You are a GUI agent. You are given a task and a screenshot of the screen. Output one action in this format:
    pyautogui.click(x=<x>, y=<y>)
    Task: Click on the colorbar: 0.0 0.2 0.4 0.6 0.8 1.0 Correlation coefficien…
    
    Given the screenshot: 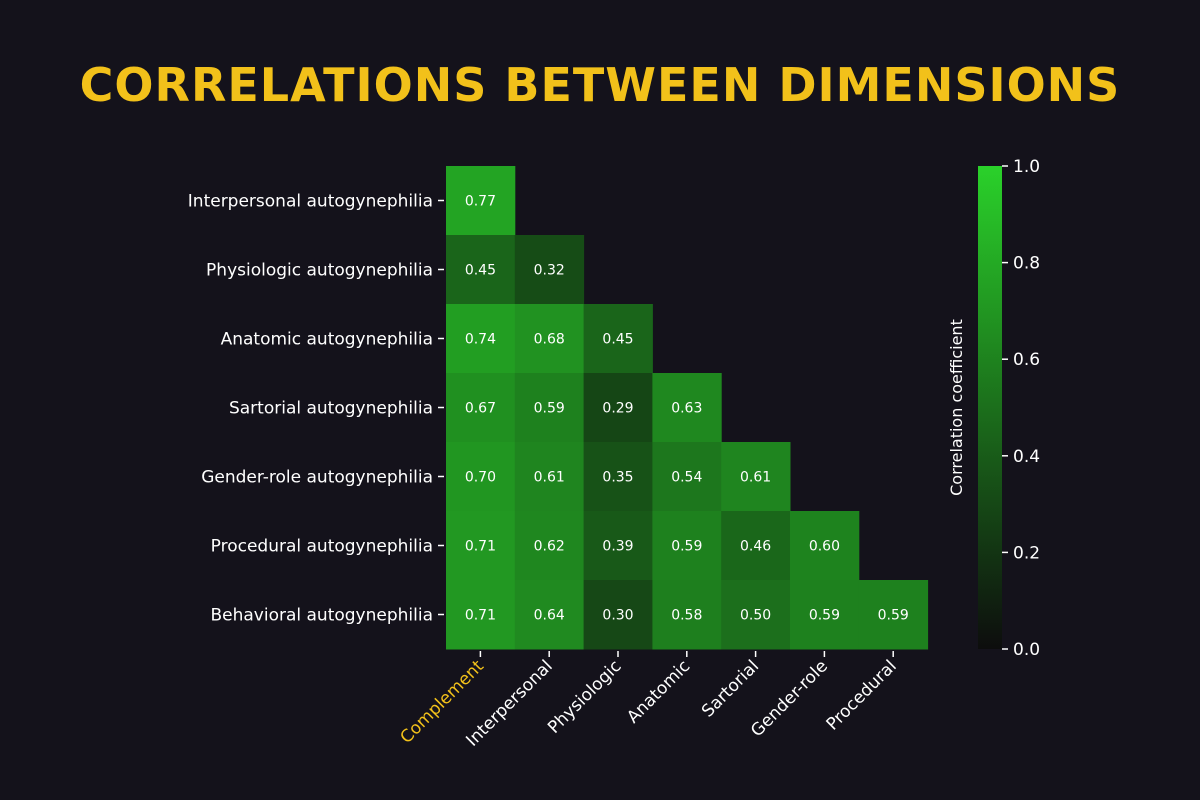 What is the action you would take?
    pyautogui.click(x=993, y=408)
    